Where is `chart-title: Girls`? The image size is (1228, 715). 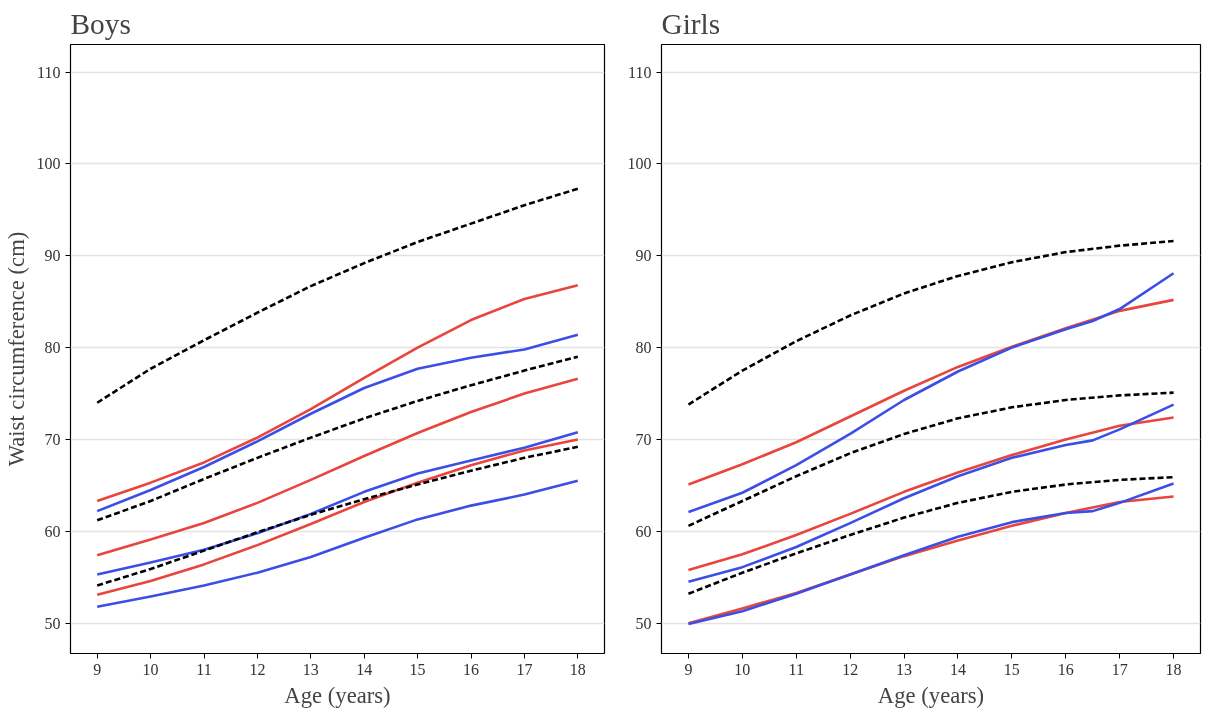
chart-title: Girls is located at coordinates (691, 23).